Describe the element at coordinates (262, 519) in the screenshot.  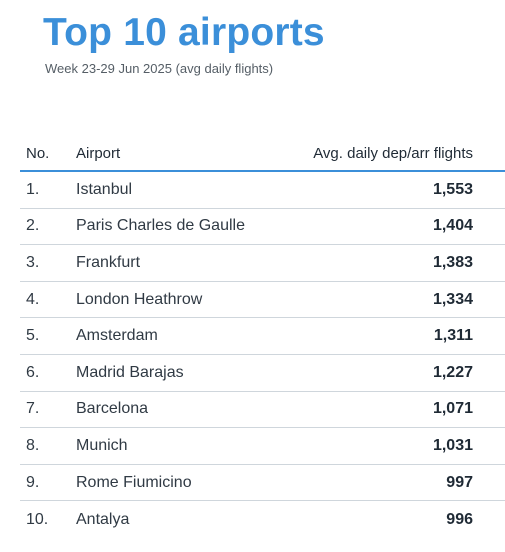
I see `table-row: 10. Antalya 996` at that location.